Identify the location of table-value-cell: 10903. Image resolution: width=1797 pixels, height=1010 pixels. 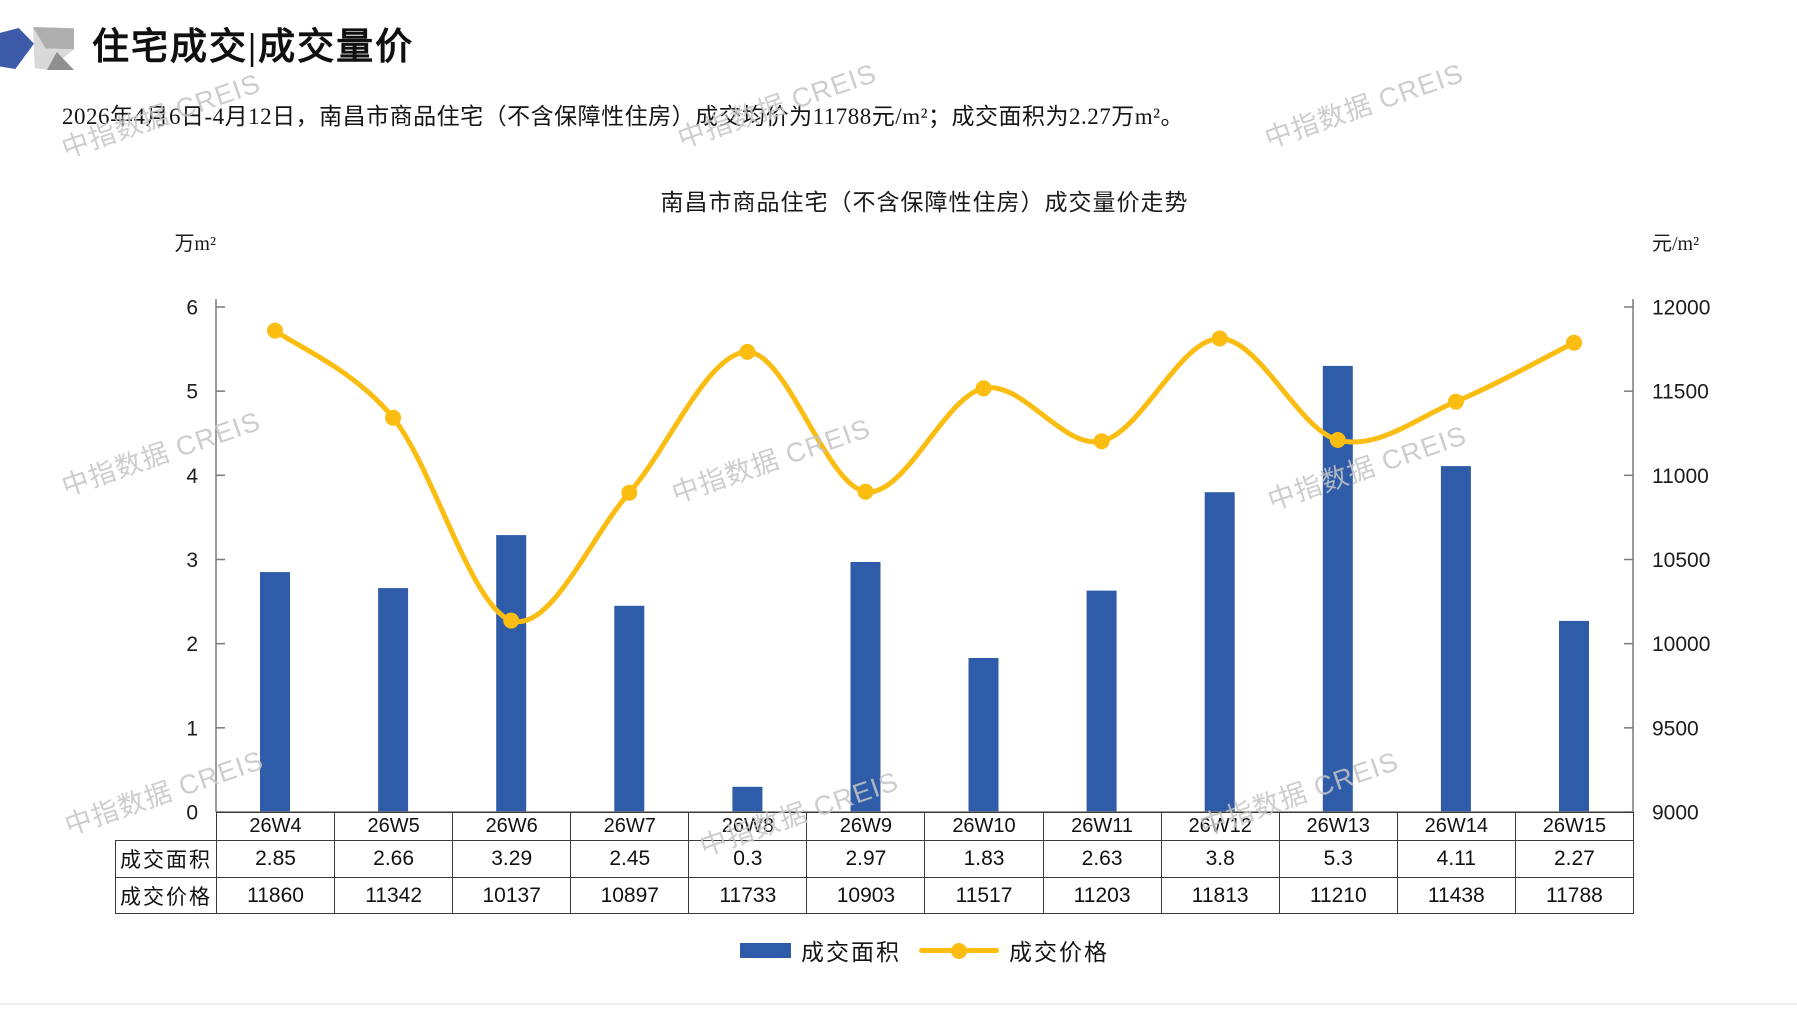
(866, 895).